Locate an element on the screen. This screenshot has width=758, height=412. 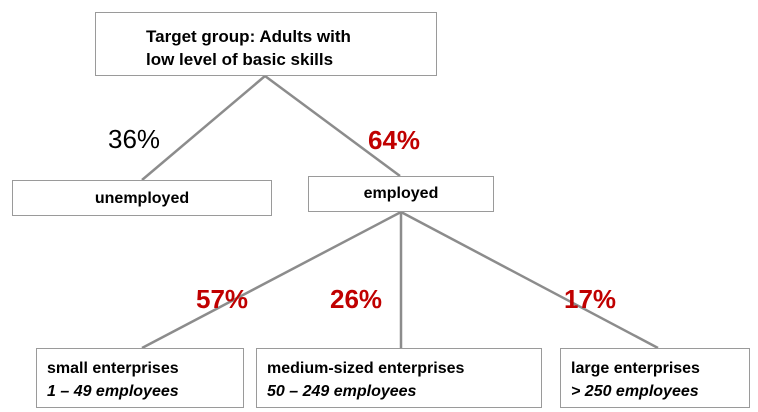
large-enterprises-label: large enterprises is located at coordinates (635, 368).